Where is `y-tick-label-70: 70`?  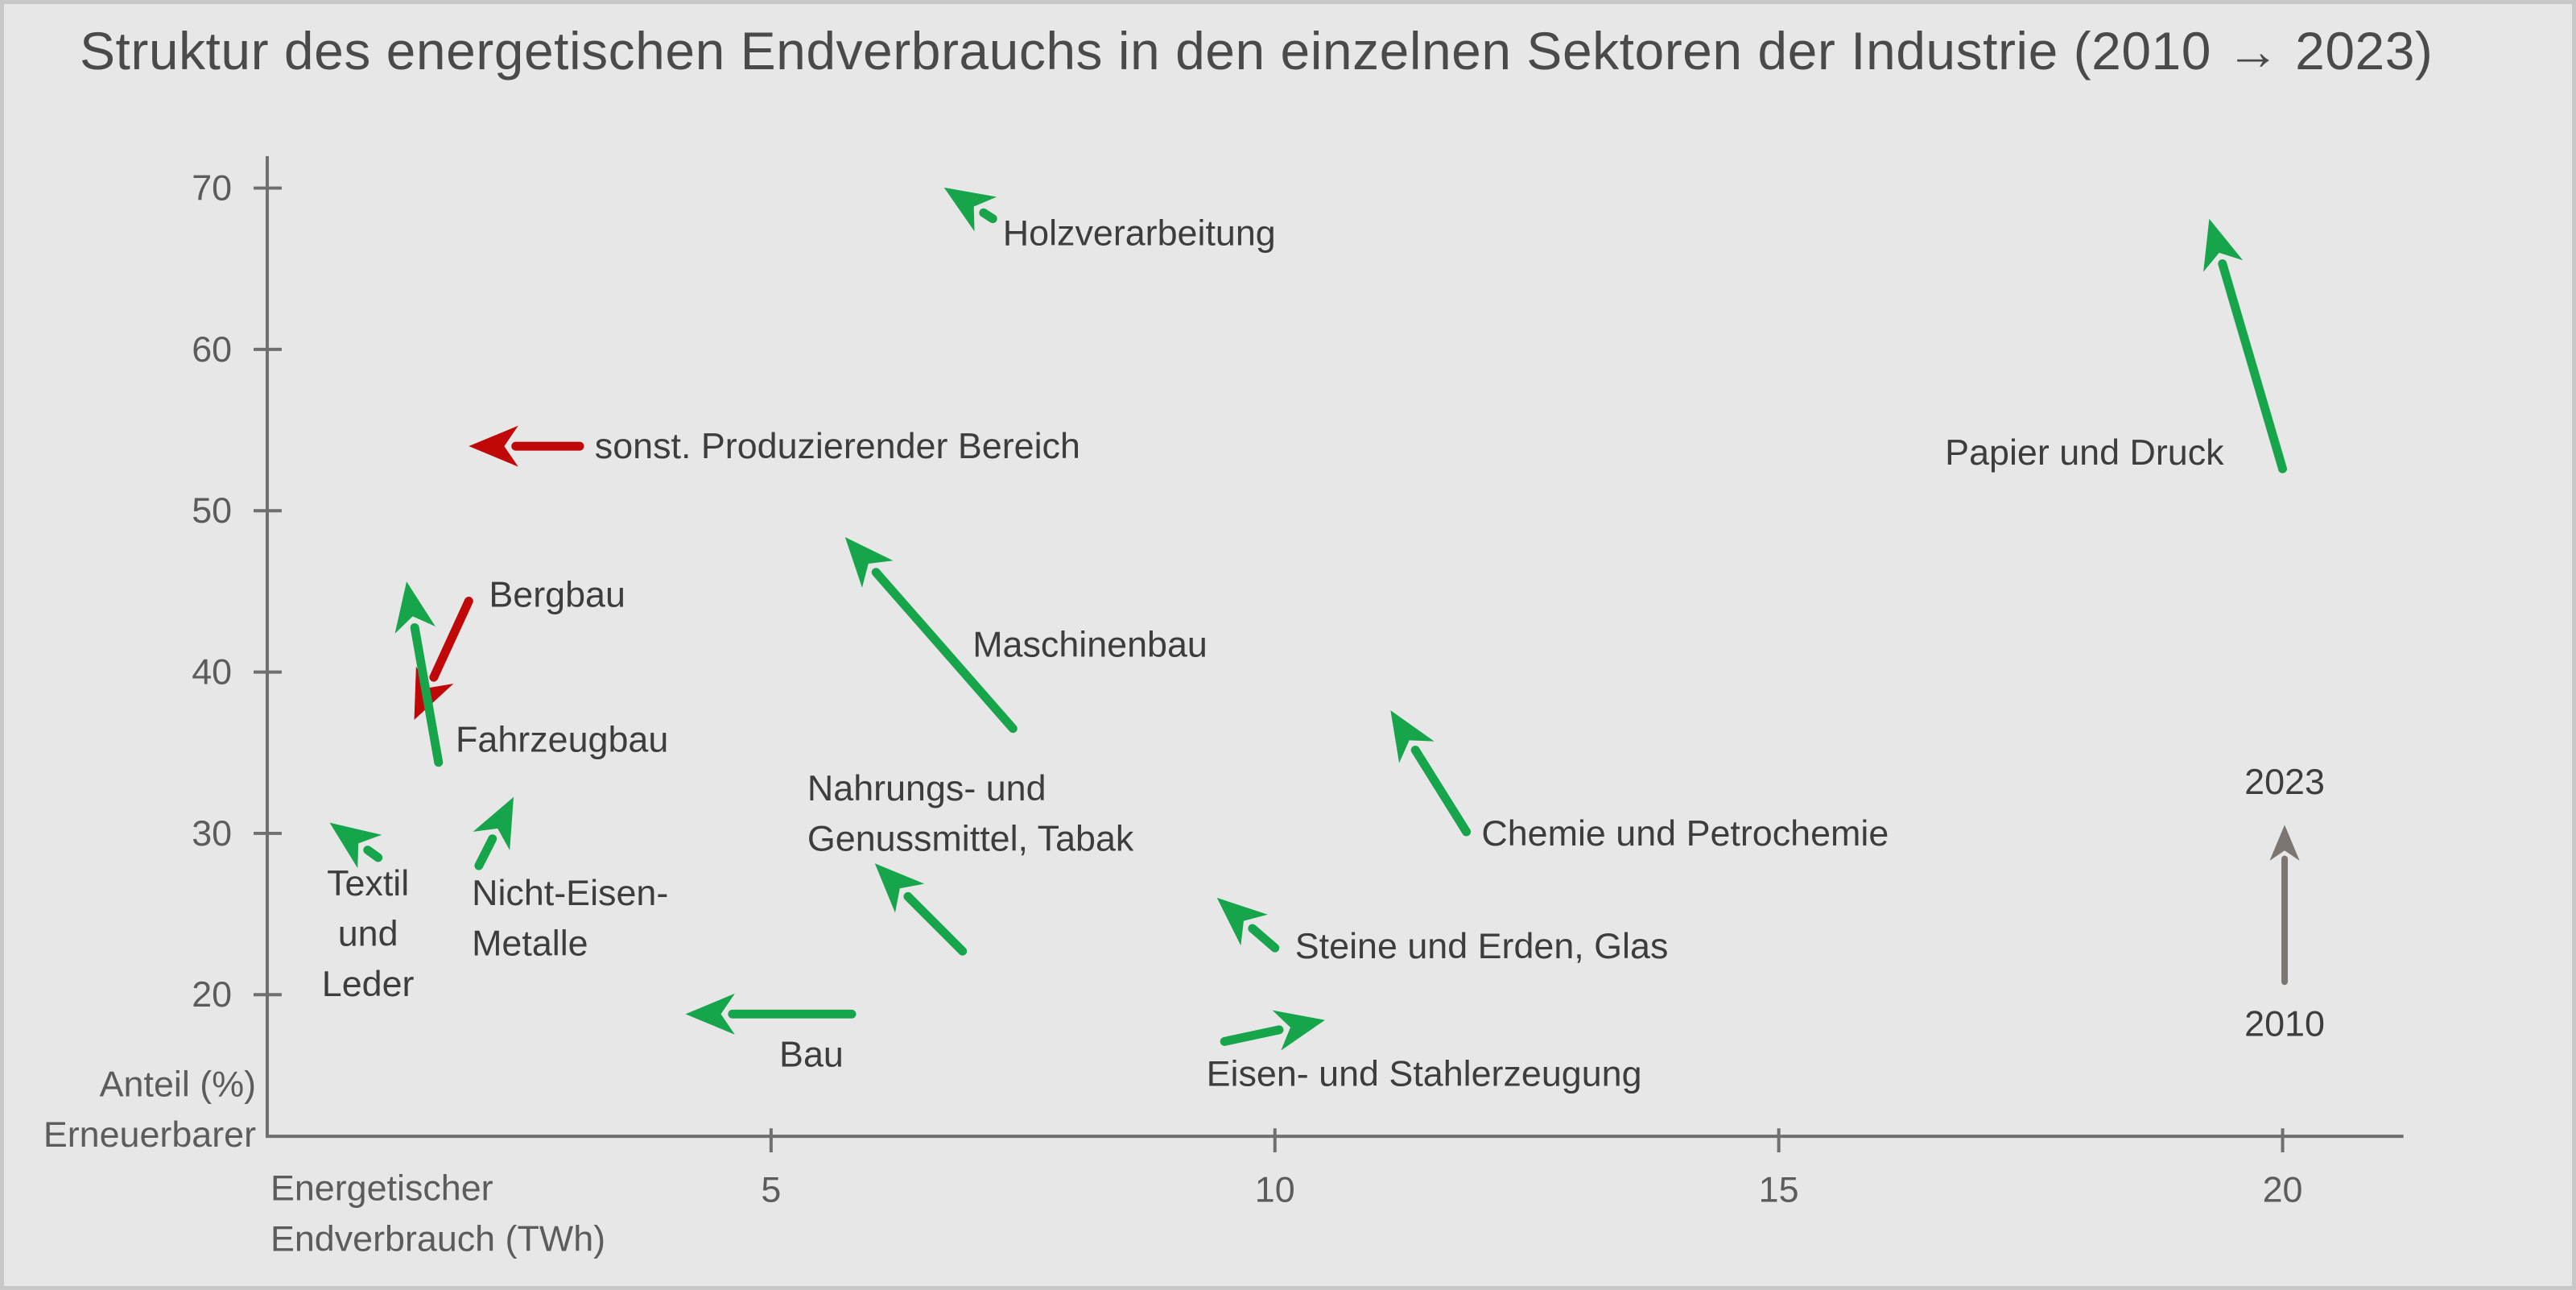 y-tick-label-70: 70 is located at coordinates (212, 188).